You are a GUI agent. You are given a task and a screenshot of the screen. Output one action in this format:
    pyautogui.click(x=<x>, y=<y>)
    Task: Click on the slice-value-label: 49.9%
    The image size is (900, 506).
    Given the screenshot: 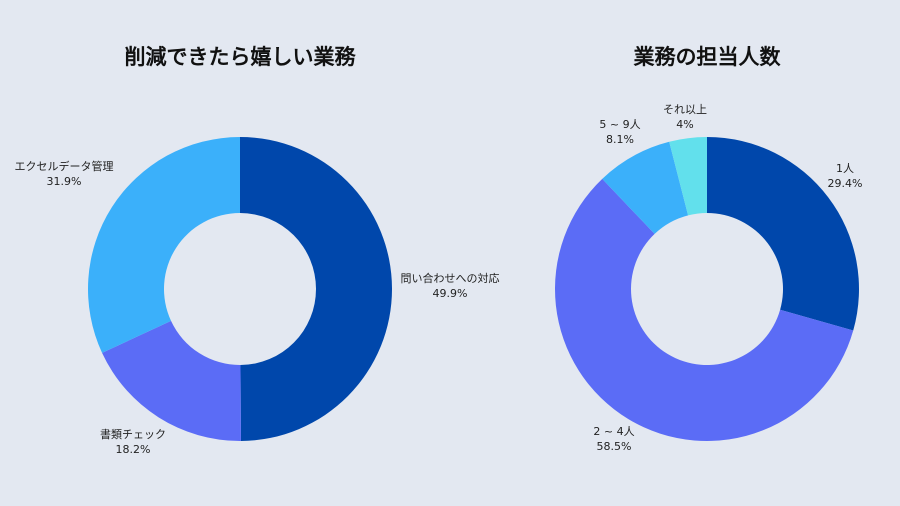 What is the action you would take?
    pyautogui.click(x=450, y=293)
    